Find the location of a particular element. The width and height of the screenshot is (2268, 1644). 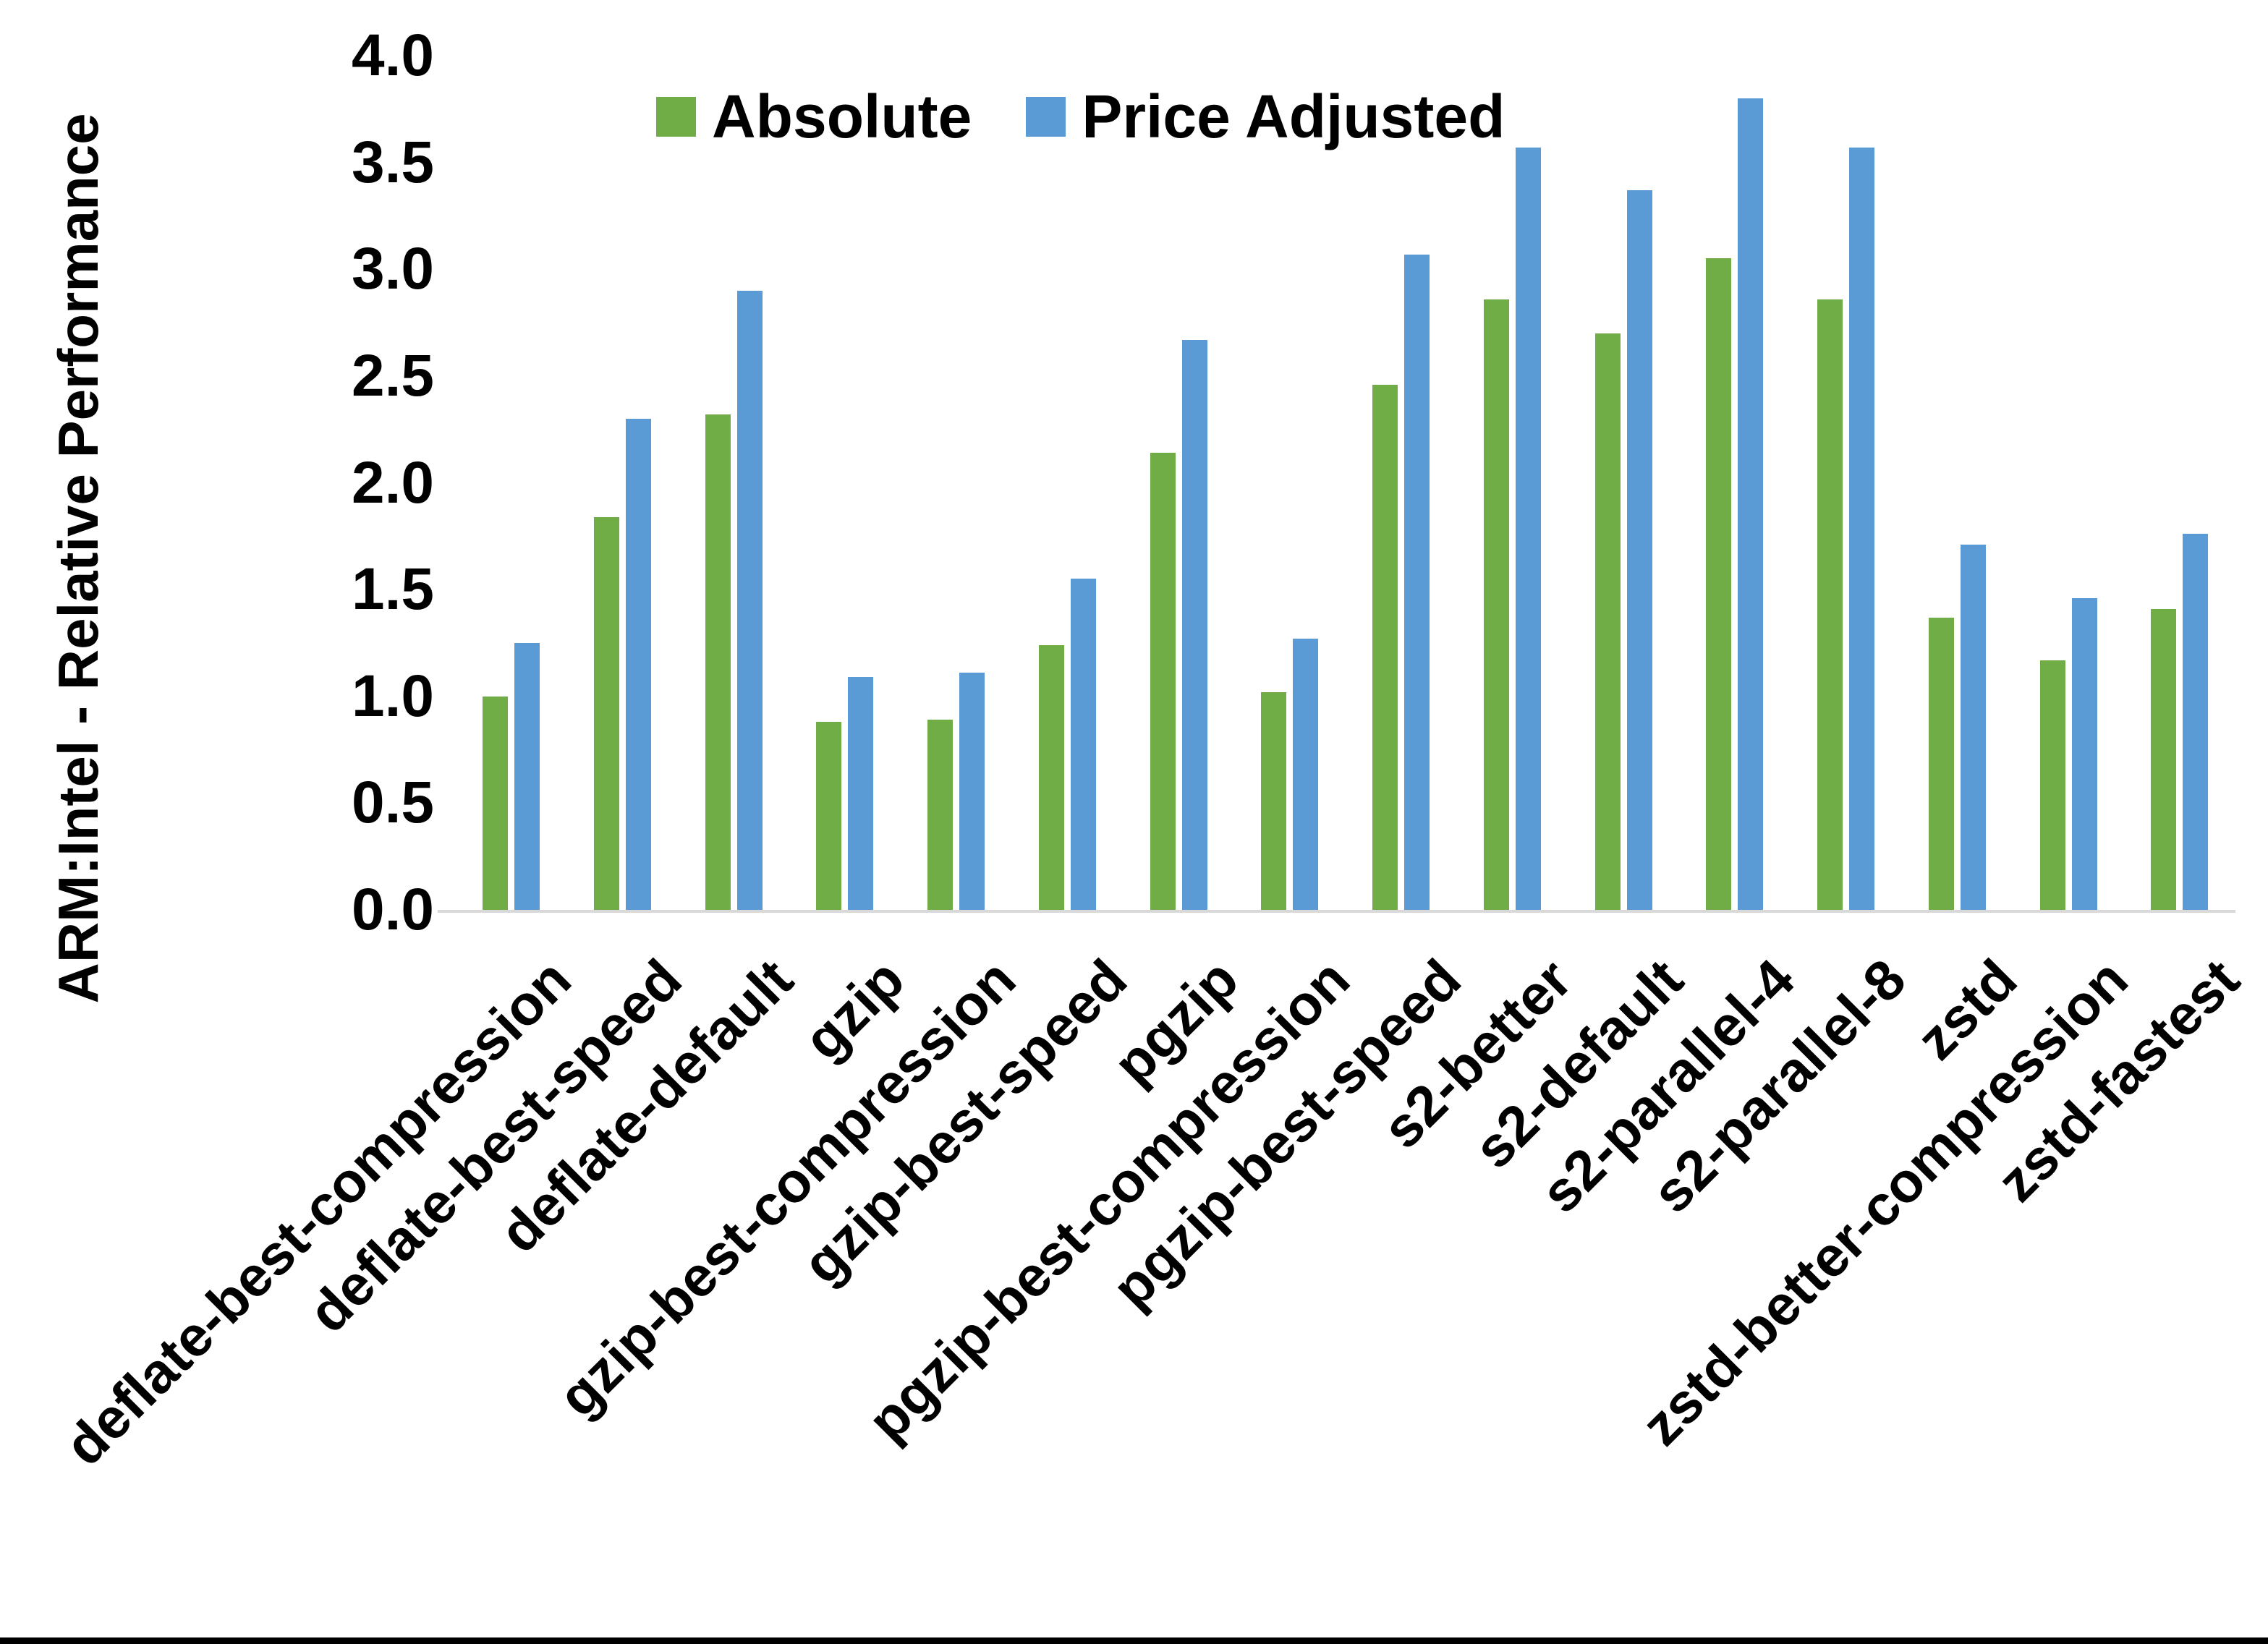

legend-swatch-price-adjusted-icon is located at coordinates (1046, 116).